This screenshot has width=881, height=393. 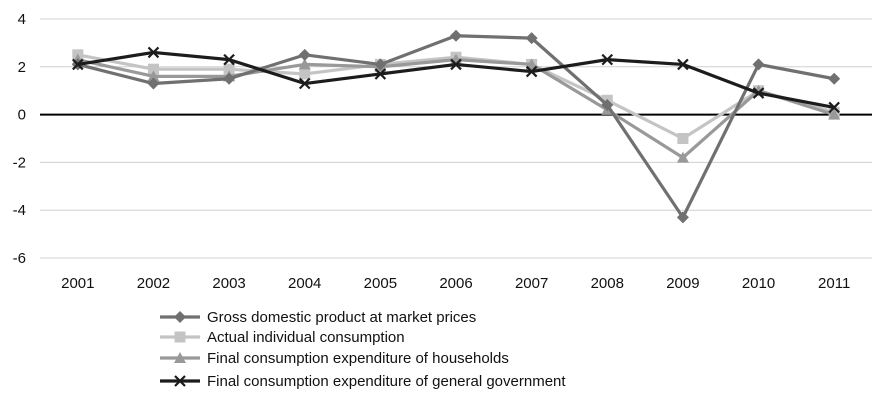 I want to click on x-tick-label: 2004, so click(x=304, y=283).